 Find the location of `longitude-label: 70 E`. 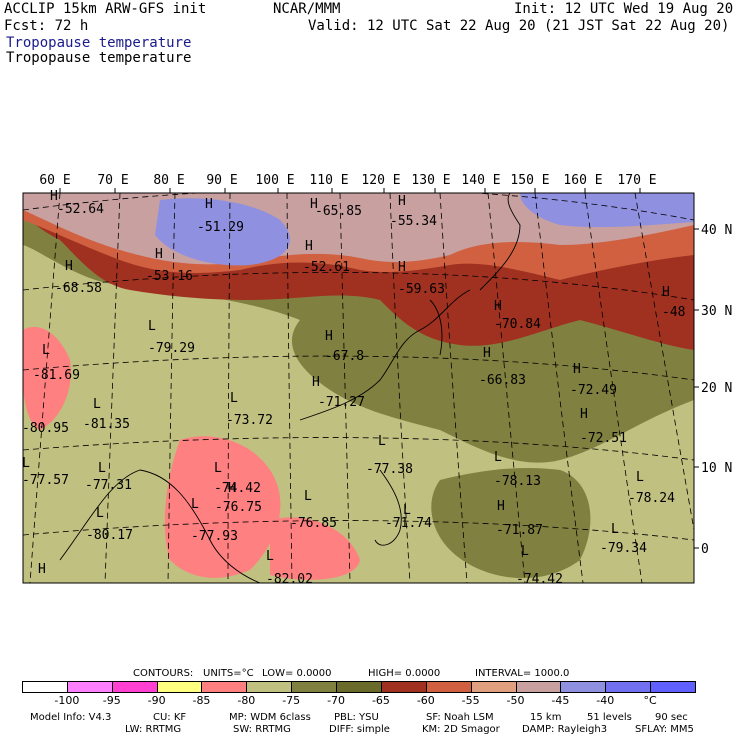

longitude-label: 70 E is located at coordinates (112, 180).